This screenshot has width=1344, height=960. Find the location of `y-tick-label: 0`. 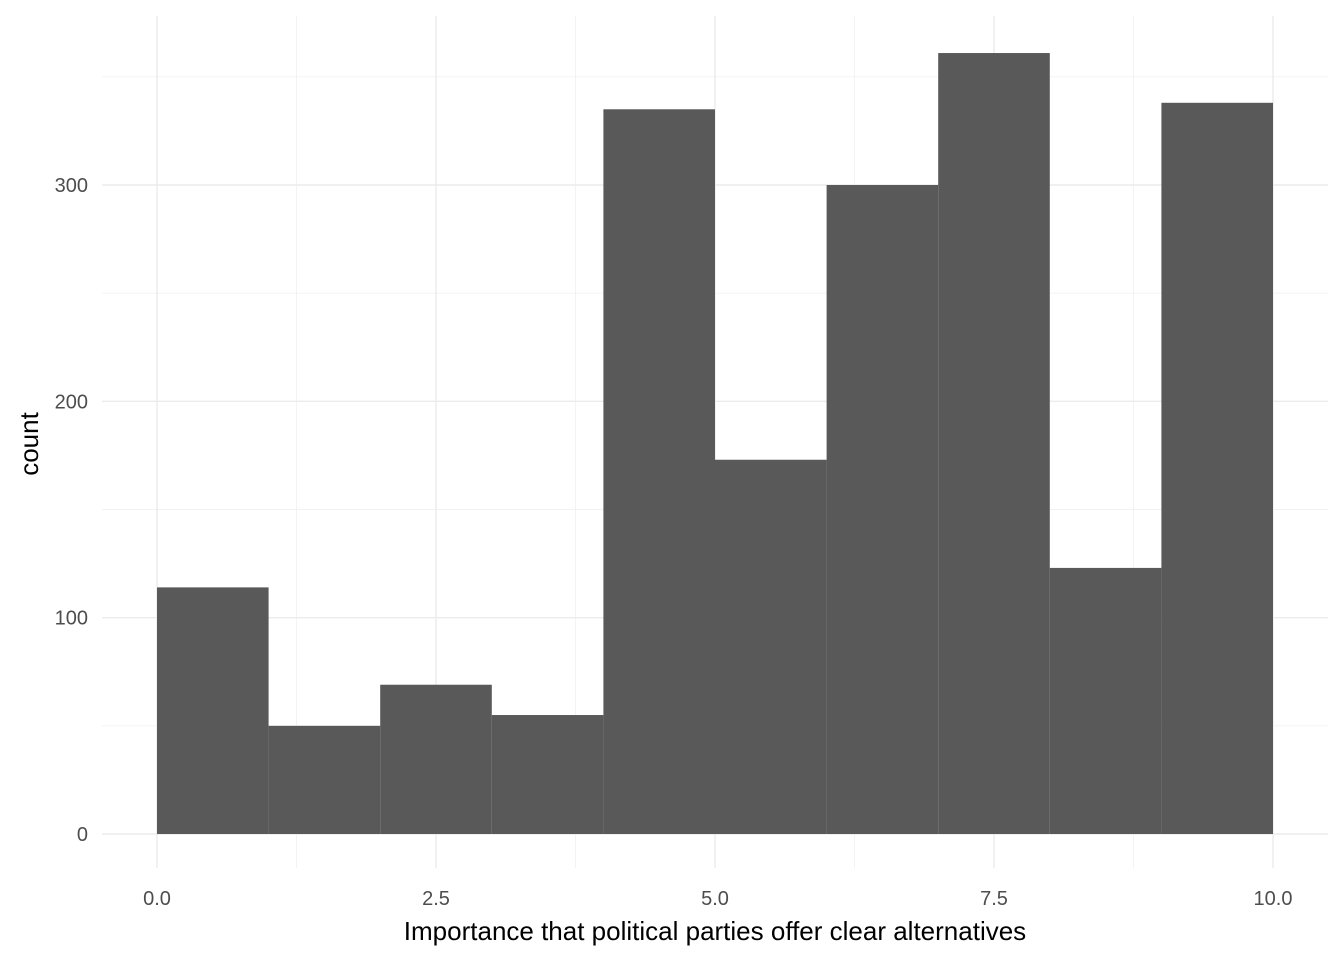

y-tick-label: 0 is located at coordinates (82, 835).